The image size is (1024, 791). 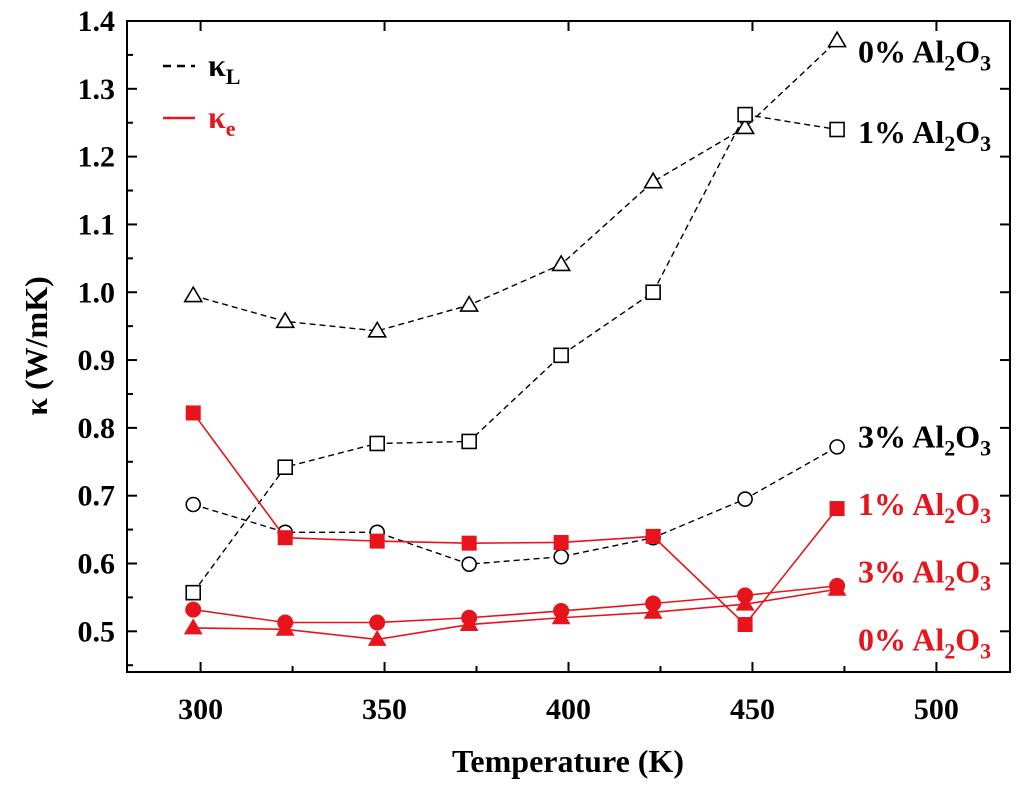 What do you see at coordinates (36, 346) in the screenshot?
I see `y-axis-title: κ (W/mK)` at bounding box center [36, 346].